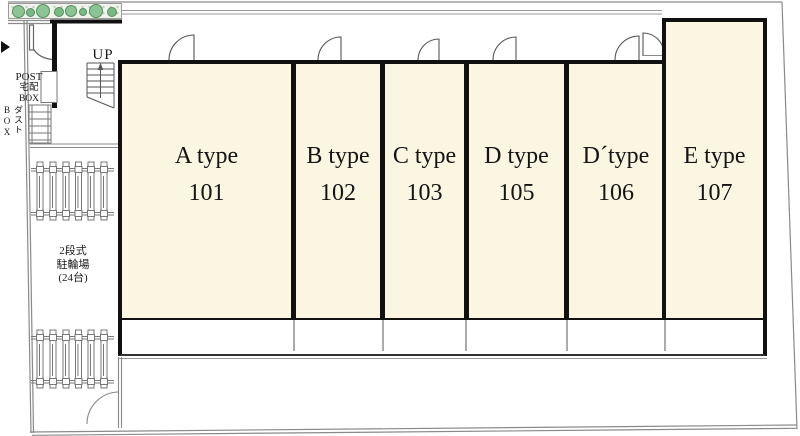 The width and height of the screenshot is (800, 436). What do you see at coordinates (40, 124) in the screenshot?
I see `dust-box` at bounding box center [40, 124].